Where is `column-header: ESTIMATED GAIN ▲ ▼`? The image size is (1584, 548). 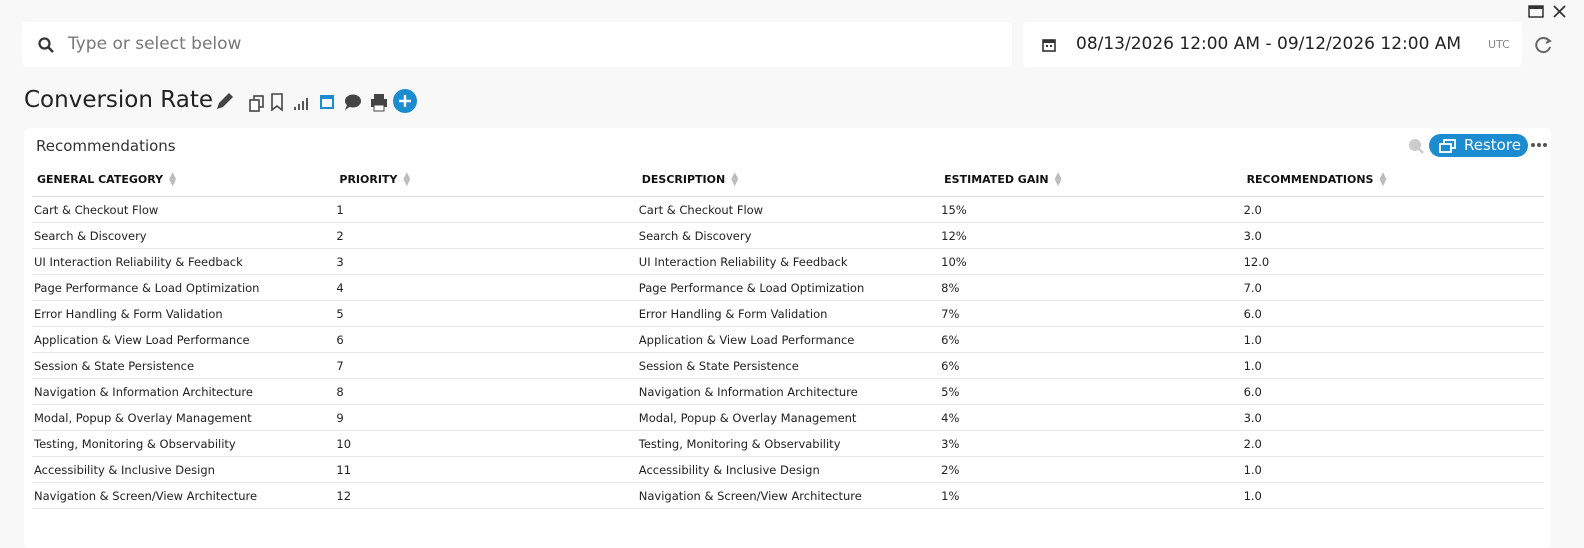
column-header: ESTIMATED GAIN ▲ ▼ is located at coordinates (1090, 180).